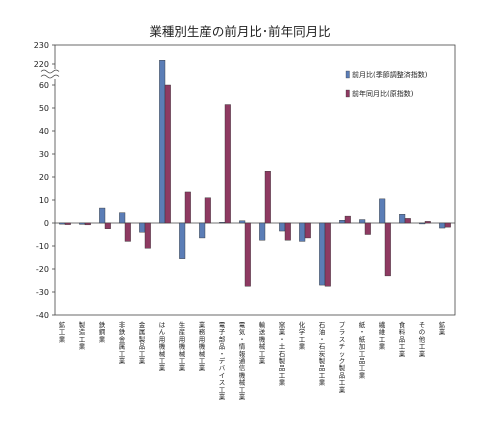 The width and height of the screenshot is (480, 438). Describe the element at coordinates (142, 342) in the screenshot. I see `category-label: 金属製品工業` at that location.